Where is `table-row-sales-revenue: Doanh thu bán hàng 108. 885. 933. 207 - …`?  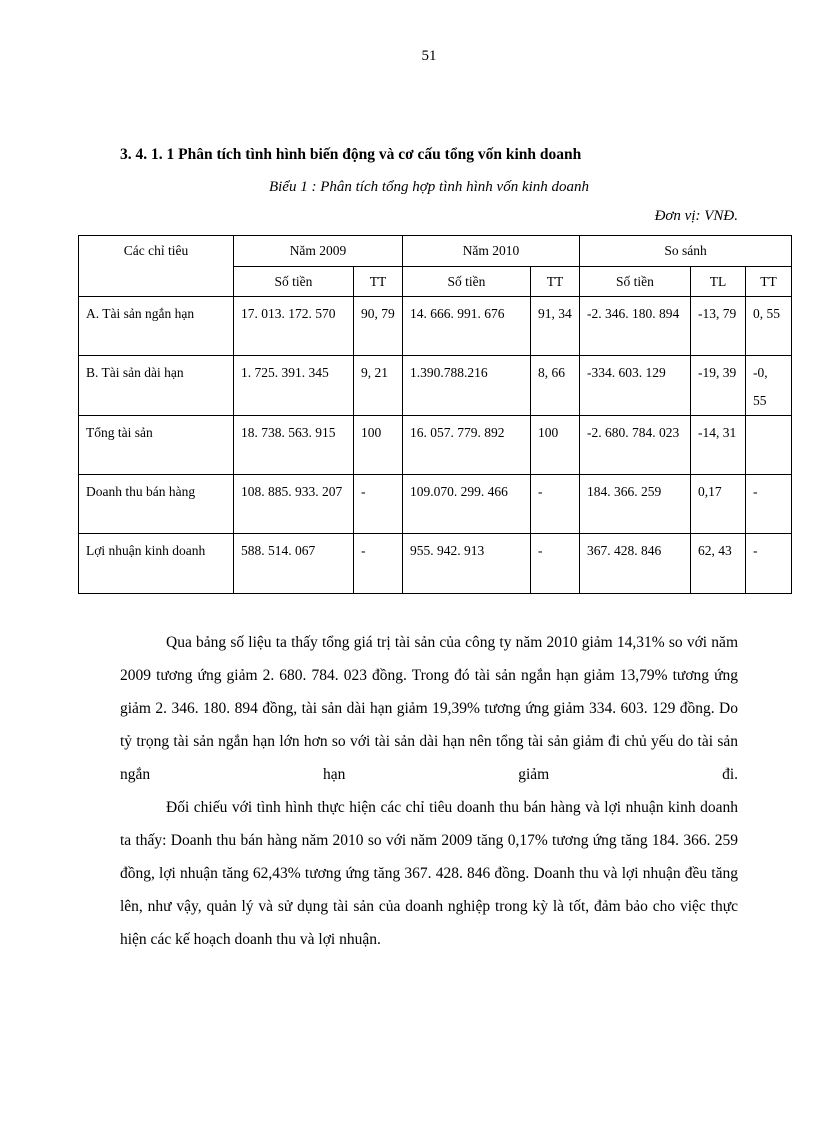
table-row-sales-revenue: Doanh thu bán hàng 108. 885. 933. 207 - … is located at coordinates (435, 504).